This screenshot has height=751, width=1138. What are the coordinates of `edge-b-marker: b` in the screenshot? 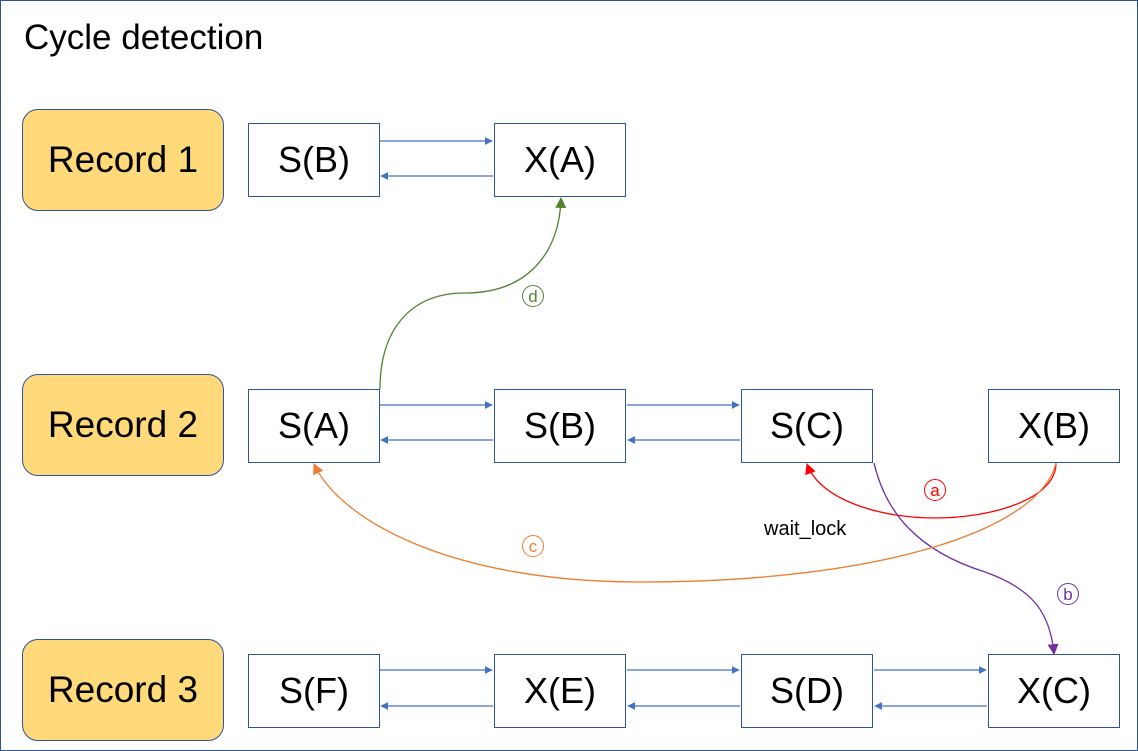 It's located at (1068, 594).